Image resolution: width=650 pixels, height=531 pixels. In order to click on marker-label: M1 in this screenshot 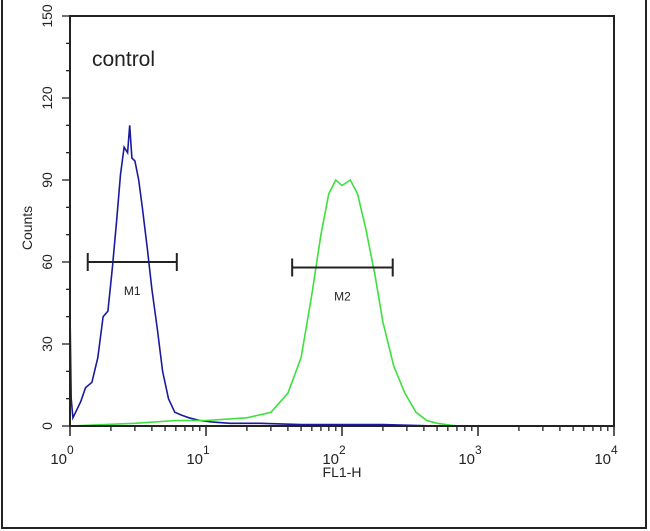, I will do `click(132, 291)`.